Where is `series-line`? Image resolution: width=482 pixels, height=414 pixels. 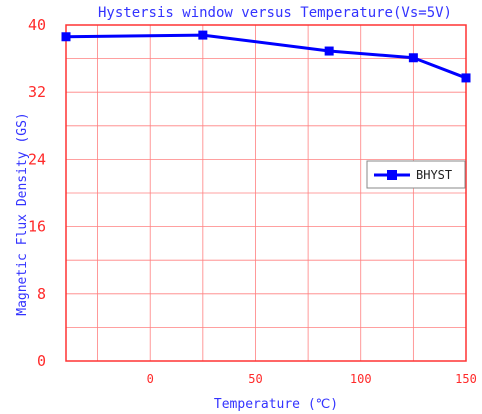
series-line is located at coordinates (266, 56).